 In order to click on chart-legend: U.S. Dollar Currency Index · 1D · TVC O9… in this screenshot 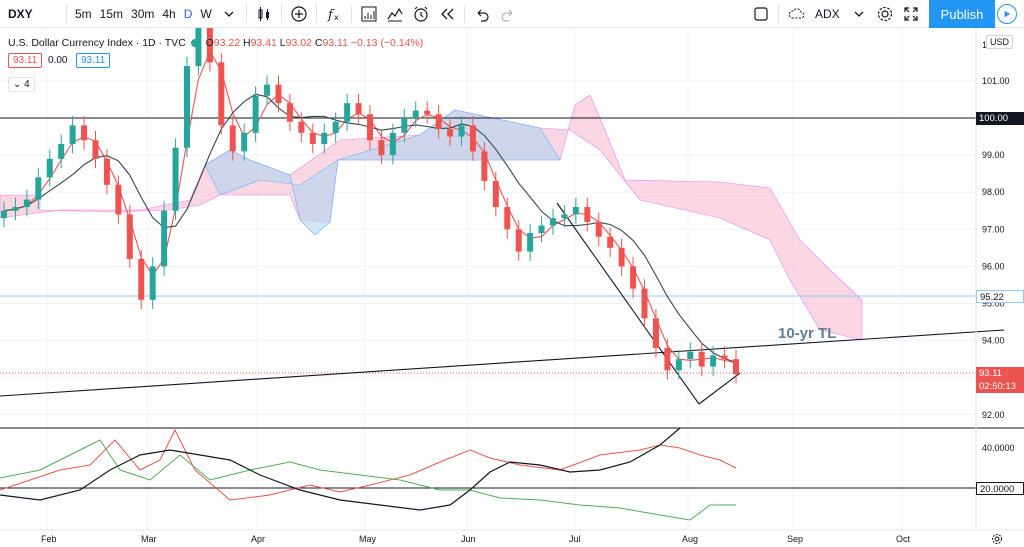, I will do `click(215, 43)`.